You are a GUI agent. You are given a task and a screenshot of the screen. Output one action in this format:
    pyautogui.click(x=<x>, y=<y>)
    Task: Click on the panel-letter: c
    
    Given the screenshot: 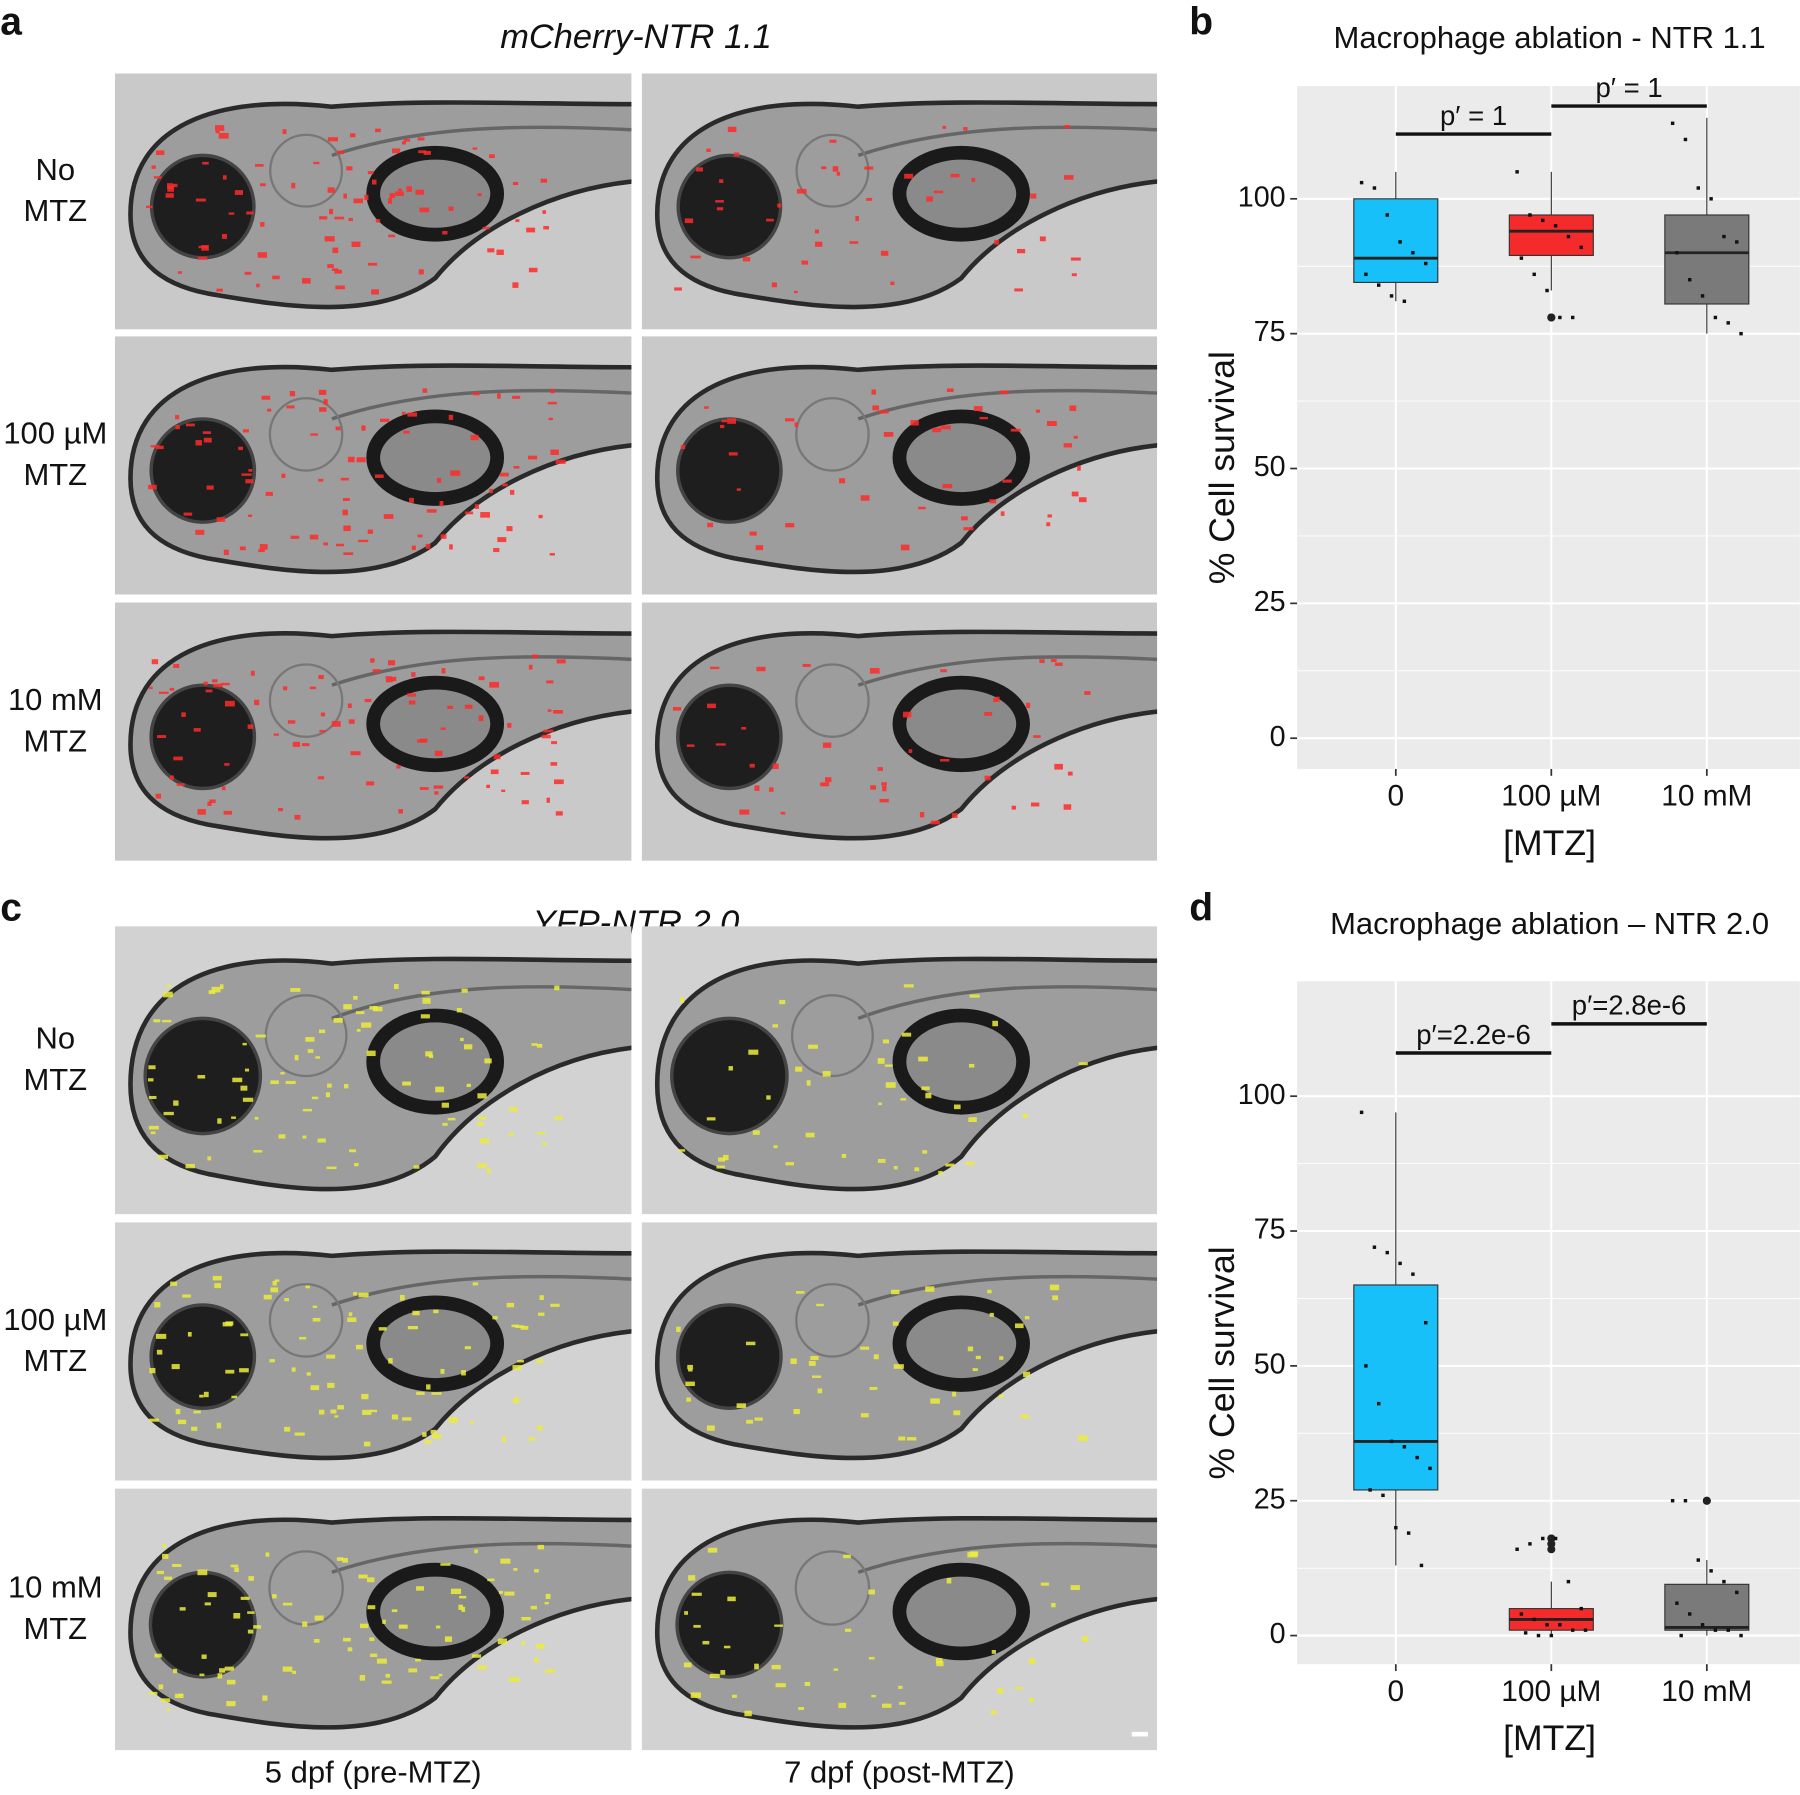 What is the action you would take?
    pyautogui.click(x=11, y=907)
    